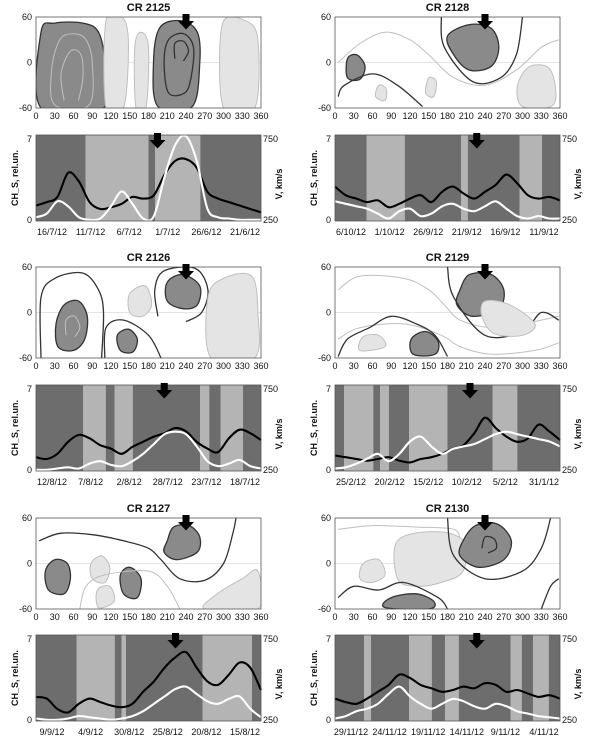  What do you see at coordinates (544, 482) in the screenshot?
I see `x-tick-label: 31/1/12` at bounding box center [544, 482].